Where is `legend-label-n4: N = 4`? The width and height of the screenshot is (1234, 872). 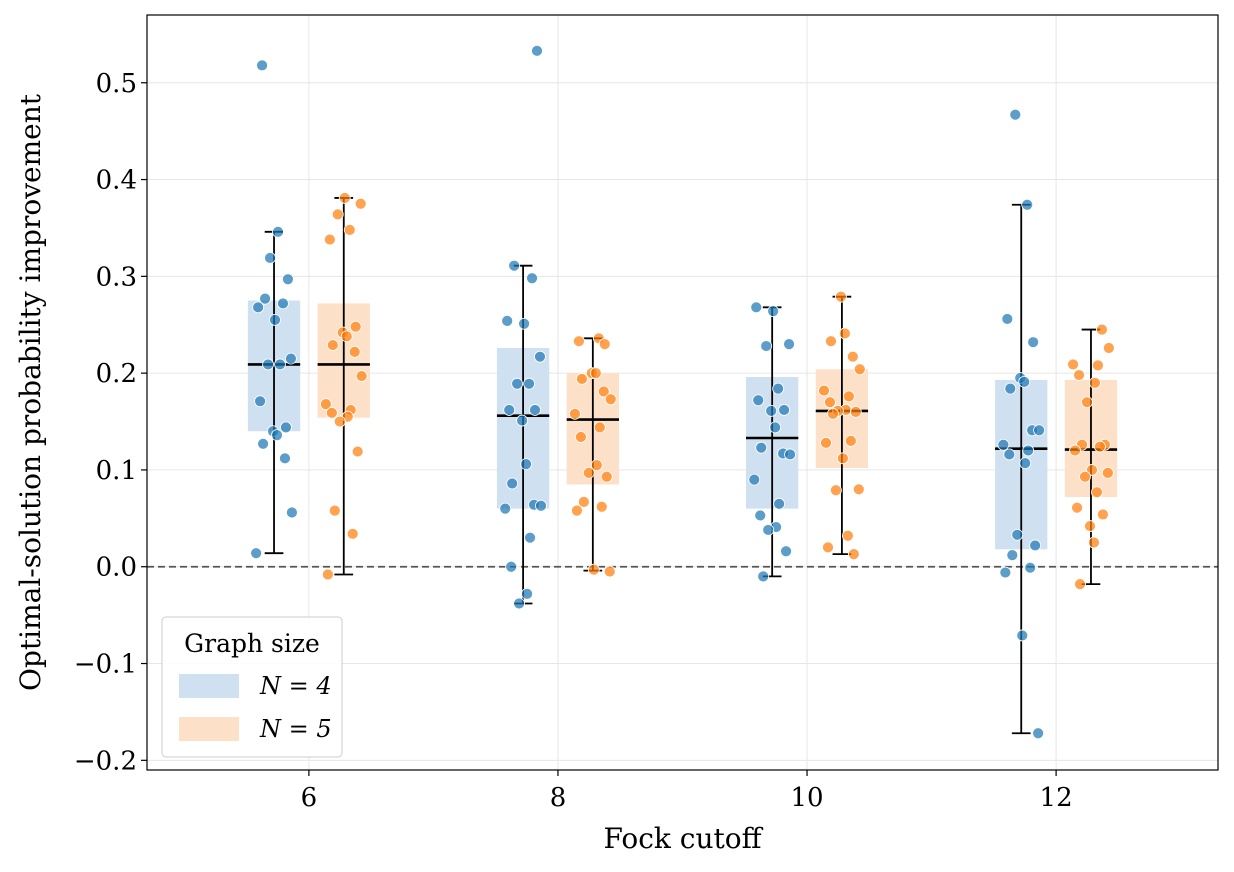 legend-label-n4: N = 4 is located at coordinates (295, 686).